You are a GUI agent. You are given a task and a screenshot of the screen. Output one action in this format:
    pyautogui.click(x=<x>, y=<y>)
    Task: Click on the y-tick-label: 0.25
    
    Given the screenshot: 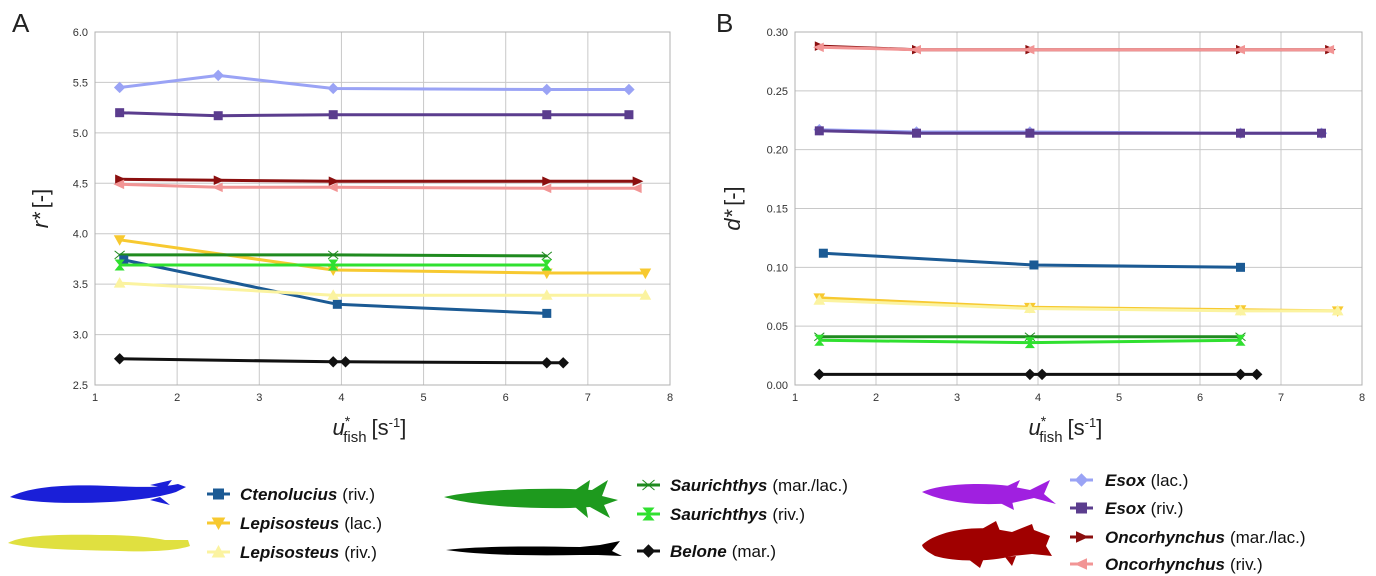 What is the action you would take?
    pyautogui.click(x=777, y=92)
    